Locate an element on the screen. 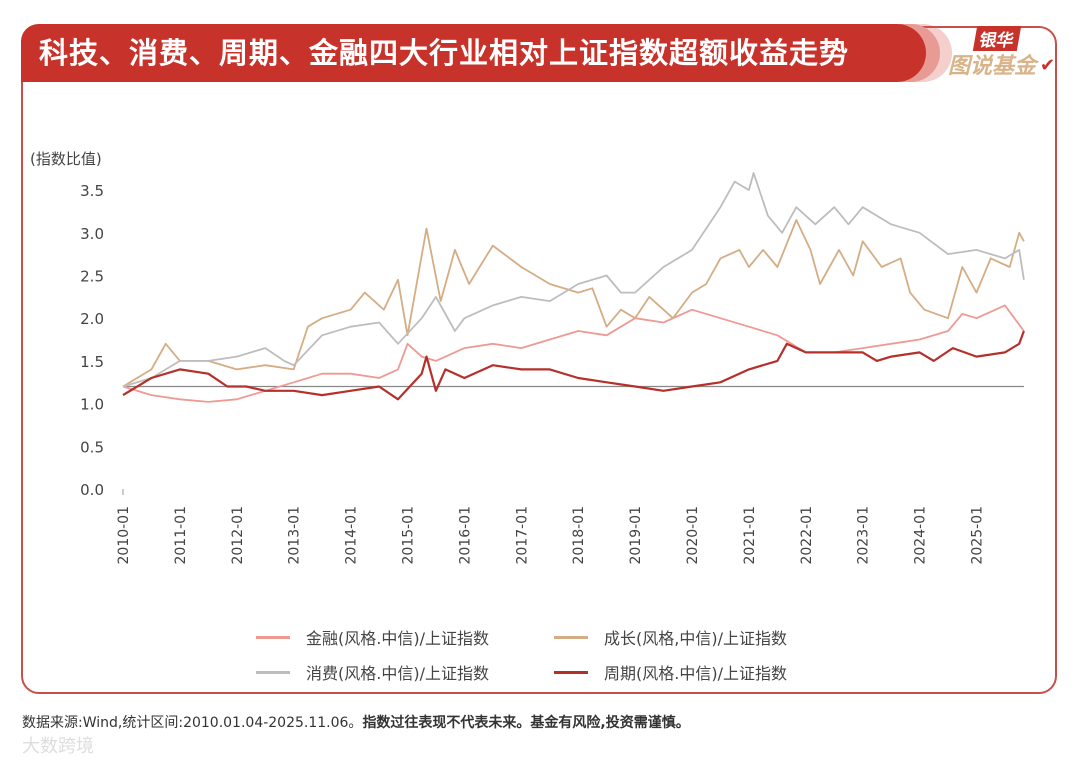 The image size is (1080, 759). watermark: 大数跨境 is located at coordinates (58, 746).